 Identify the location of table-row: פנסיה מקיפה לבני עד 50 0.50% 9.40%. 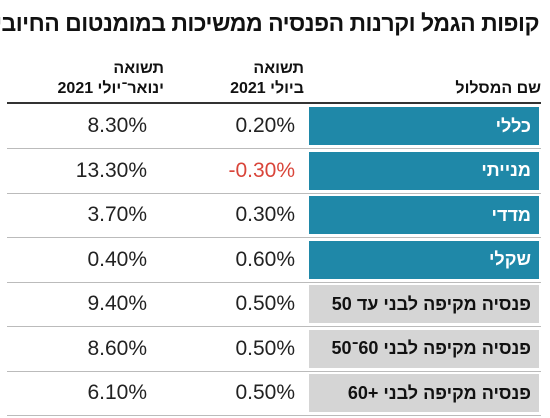
(275, 304).